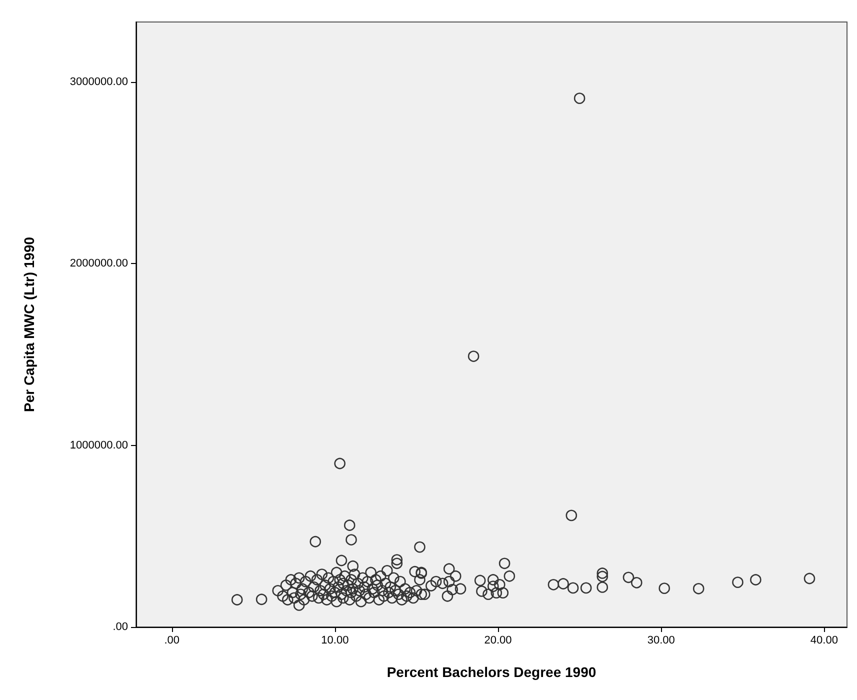 The height and width of the screenshot is (700, 857). Describe the element at coordinates (99, 445) in the screenshot. I see `y-tick-label: 1000000.00` at that location.